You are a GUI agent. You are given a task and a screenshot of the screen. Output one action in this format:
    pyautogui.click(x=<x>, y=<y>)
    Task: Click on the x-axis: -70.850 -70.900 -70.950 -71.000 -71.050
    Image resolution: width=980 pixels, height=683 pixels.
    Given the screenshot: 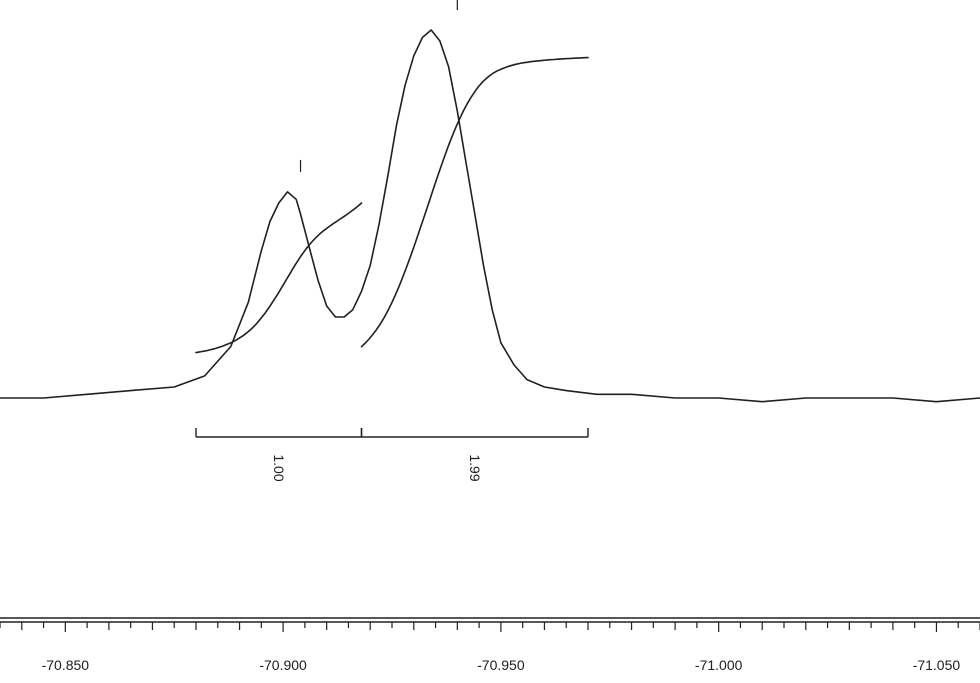 What is the action you would take?
    pyautogui.click(x=490, y=645)
    